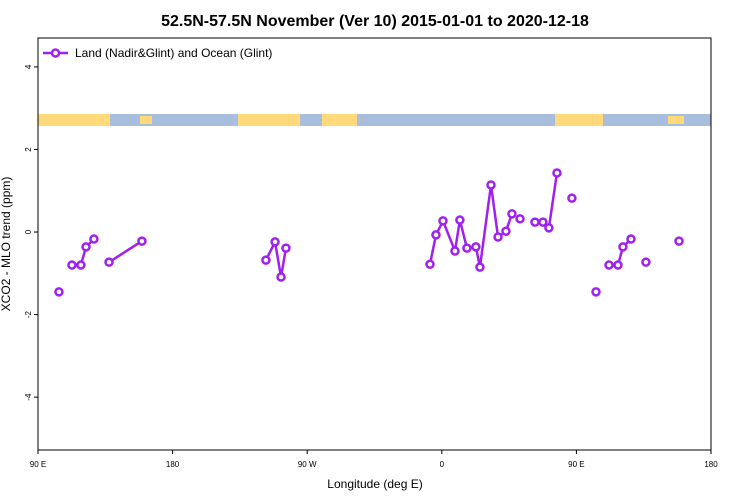  What do you see at coordinates (374, 484) in the screenshot?
I see `x-axis-label: Longitude (deg E)` at bounding box center [374, 484].